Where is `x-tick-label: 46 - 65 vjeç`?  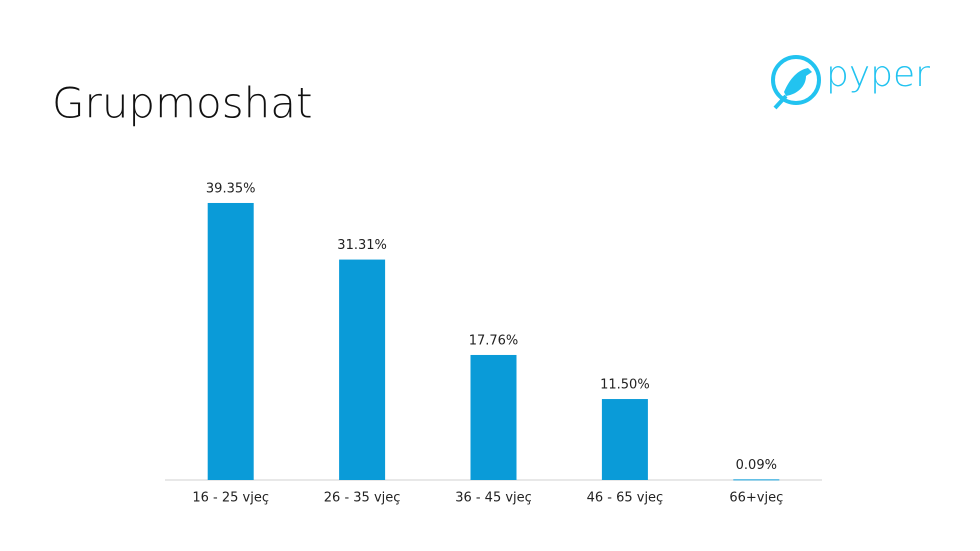 x-tick-label: 46 - 65 vjeç is located at coordinates (625, 498).